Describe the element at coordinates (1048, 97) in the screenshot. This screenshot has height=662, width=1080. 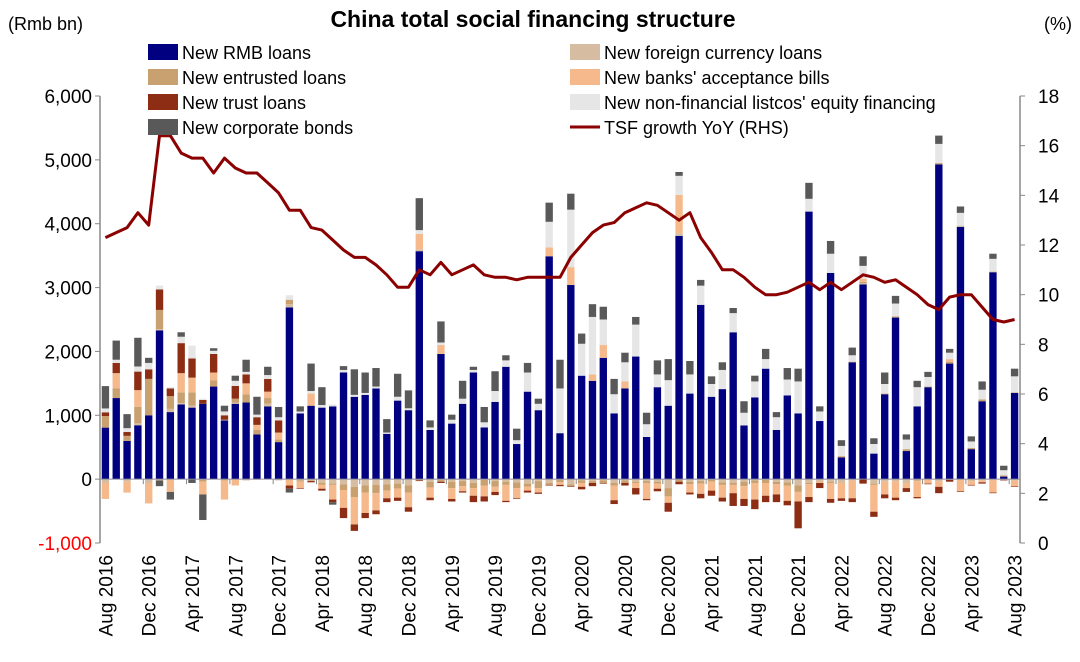
I see `right-tick-label: 18` at that location.